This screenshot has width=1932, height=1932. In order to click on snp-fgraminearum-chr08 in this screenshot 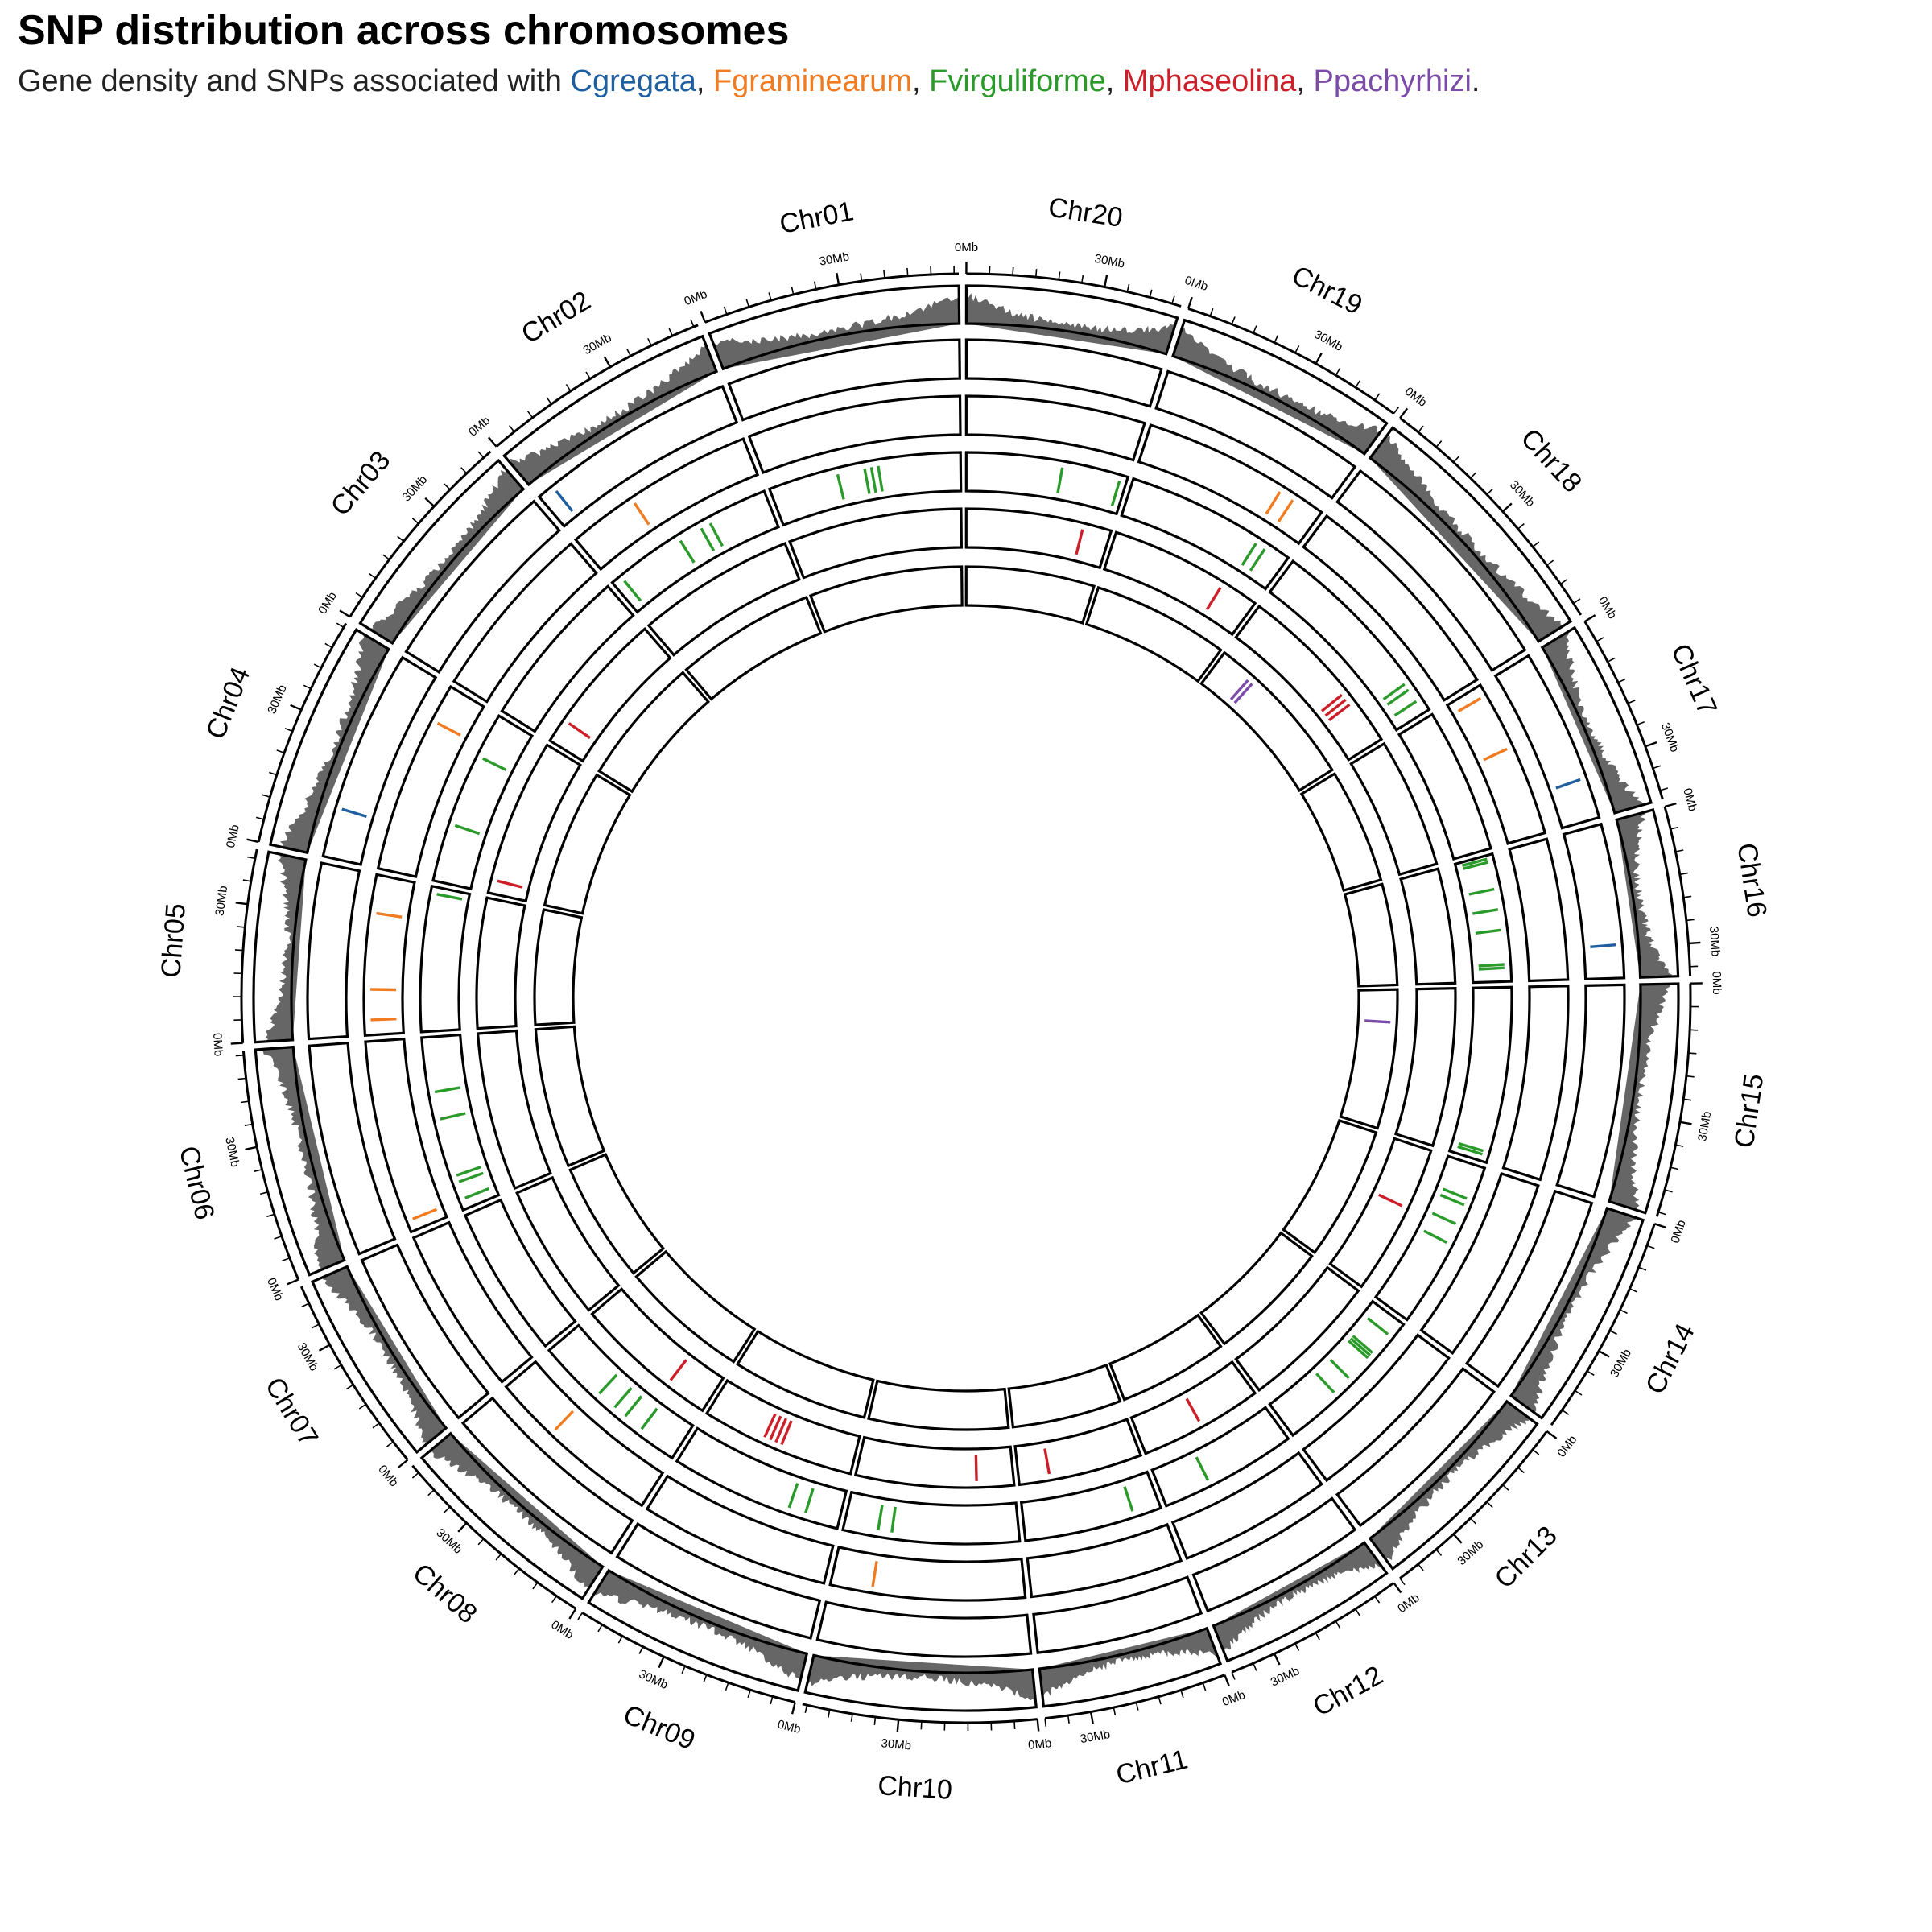, I will do `click(564, 1420)`.